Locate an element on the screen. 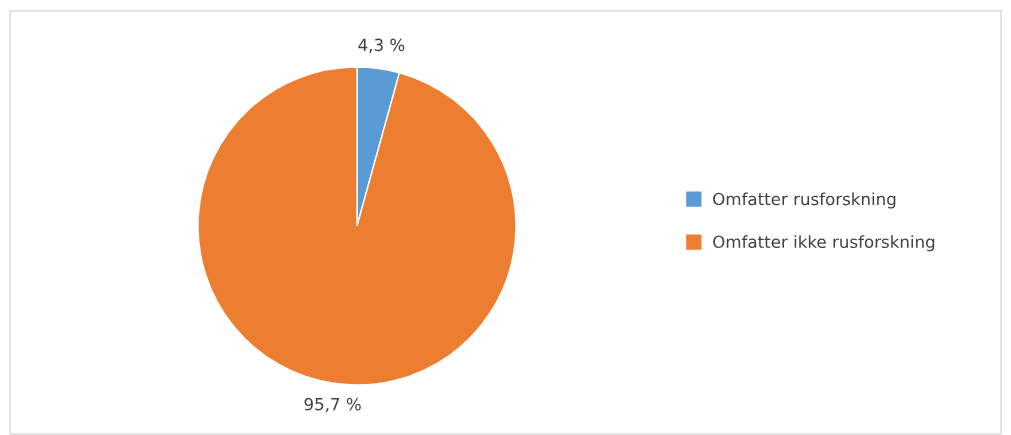 This screenshot has width=1011, height=435. legend-label: Omfatter rusforskning is located at coordinates (804, 200).